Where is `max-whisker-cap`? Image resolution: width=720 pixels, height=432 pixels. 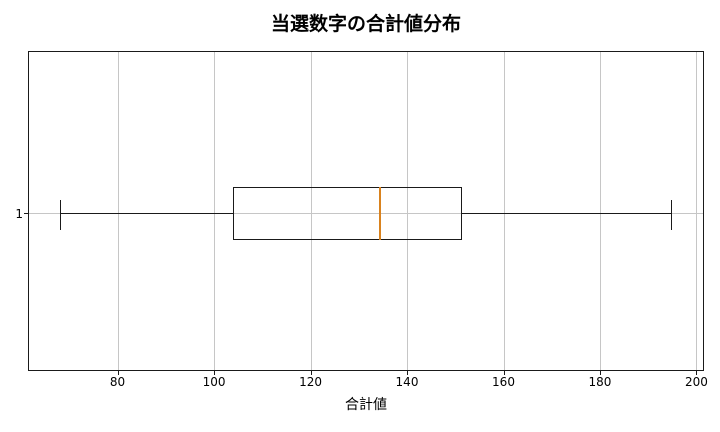 max-whisker-cap is located at coordinates (672, 215).